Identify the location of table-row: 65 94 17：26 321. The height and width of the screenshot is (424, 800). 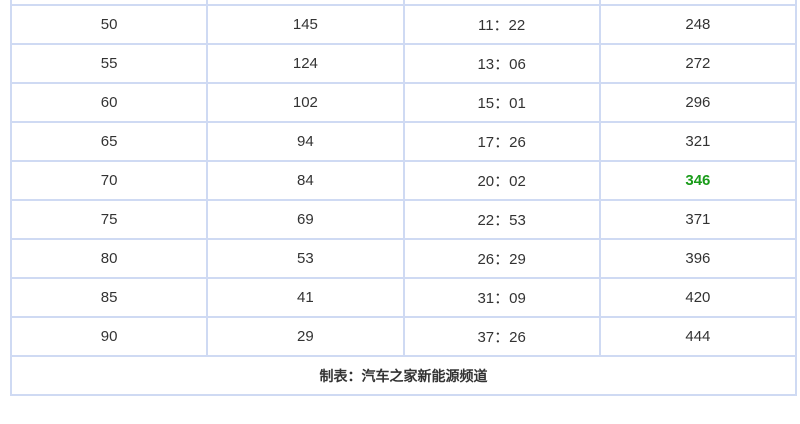
(403, 141).